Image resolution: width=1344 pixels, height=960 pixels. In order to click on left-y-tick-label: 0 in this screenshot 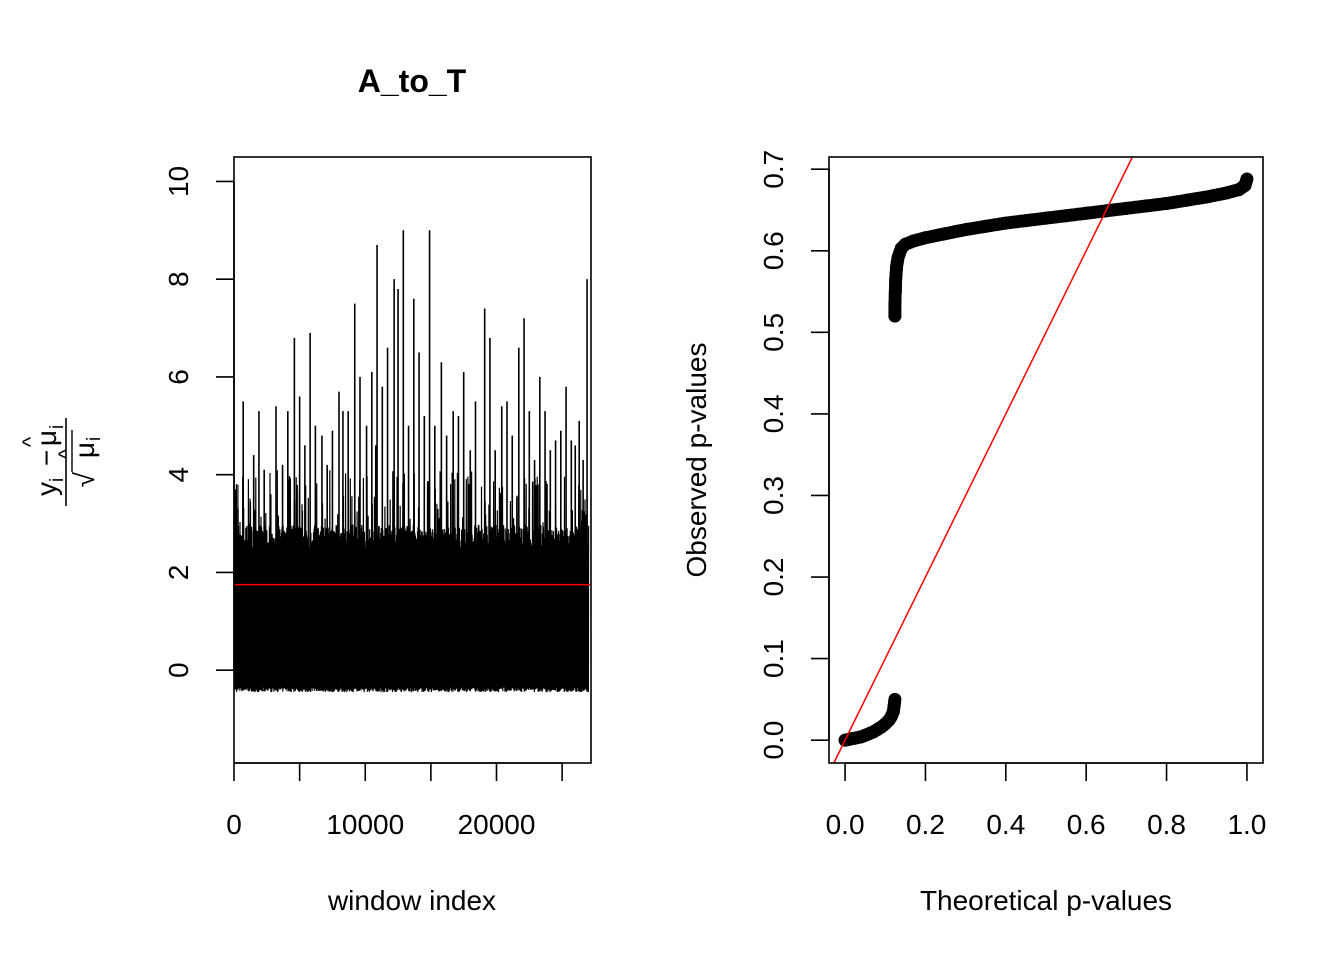, I will do `click(178, 670)`.